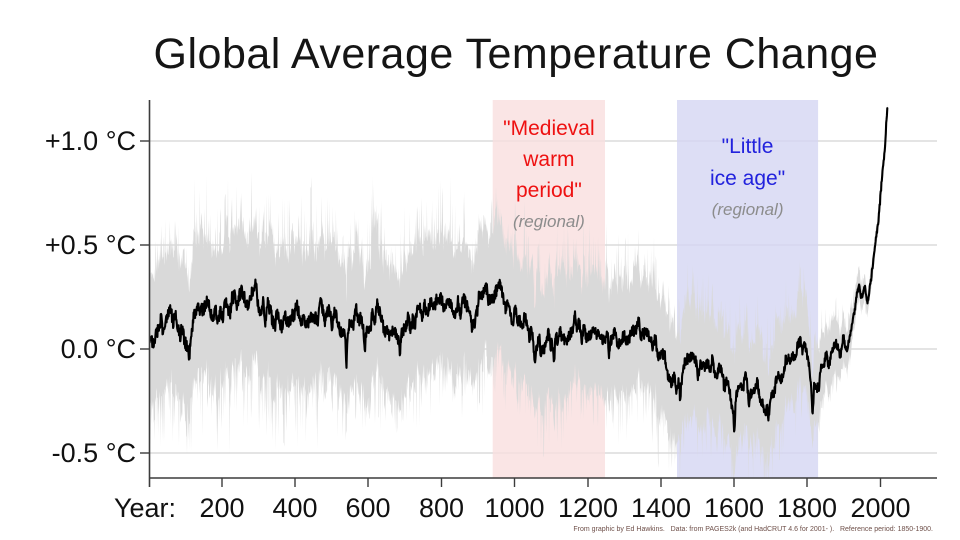  Describe the element at coordinates (549, 221) in the screenshot. I see `medieval-regional-note: (regional)` at that location.